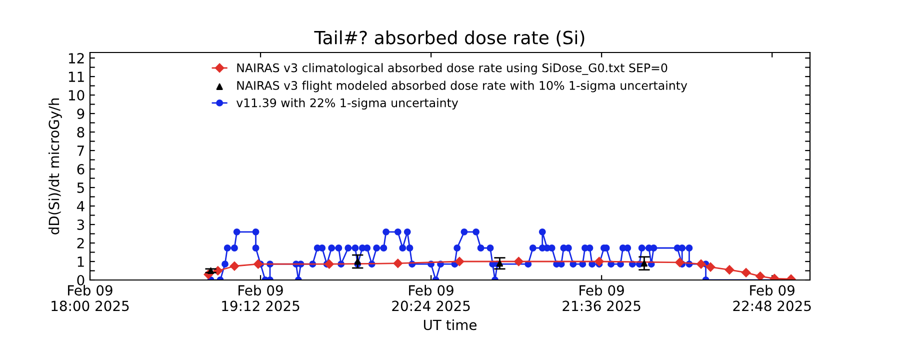 This screenshot has width=900, height=350. I want to click on y-tick-label: 7, so click(80, 151).